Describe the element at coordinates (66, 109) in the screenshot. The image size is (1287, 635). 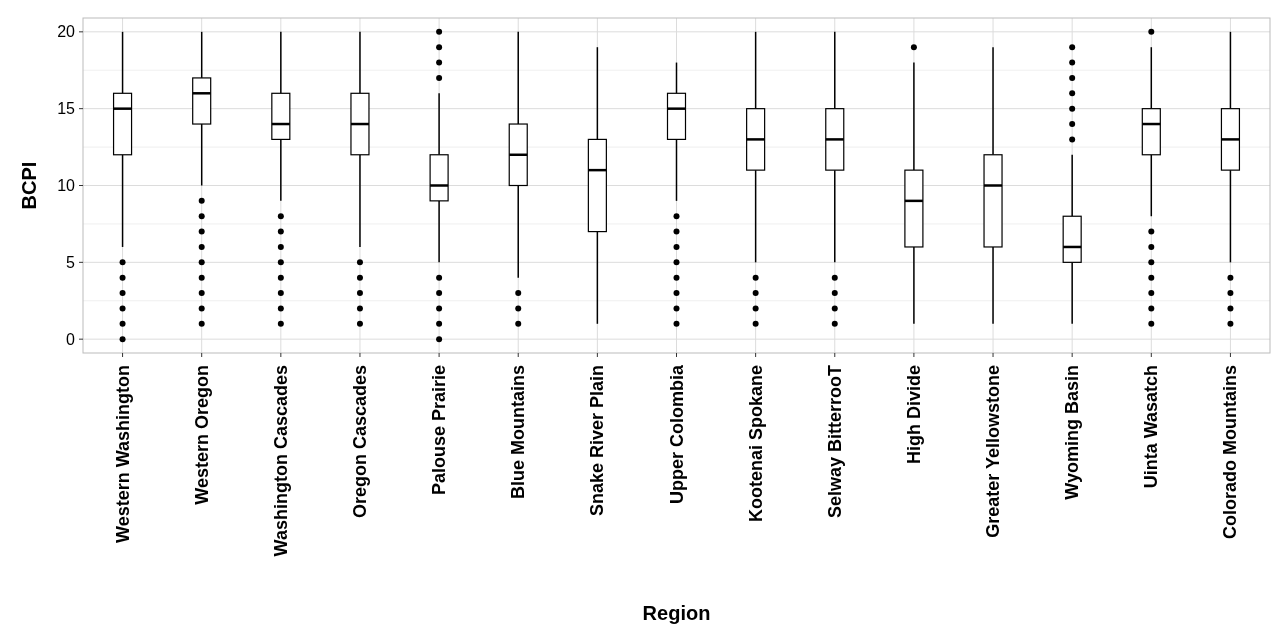
I see `y-tick-label: 15` at that location.